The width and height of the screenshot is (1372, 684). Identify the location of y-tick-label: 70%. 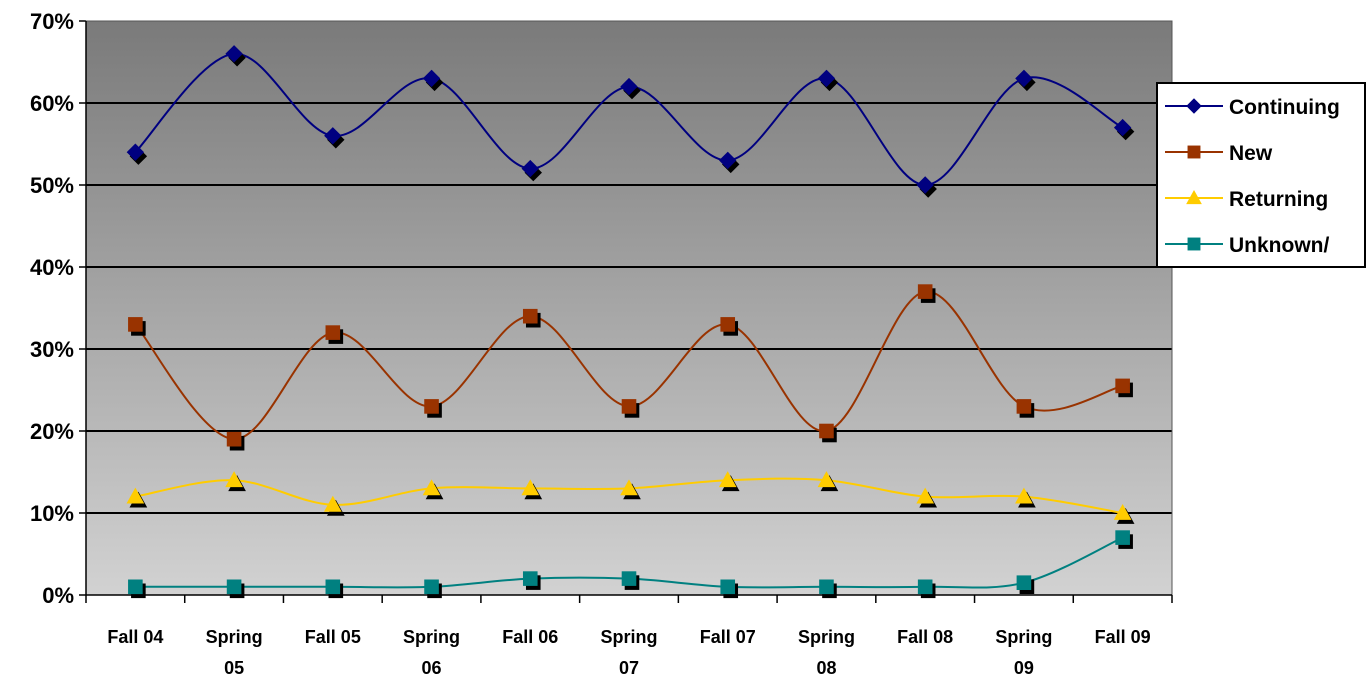
(52, 21).